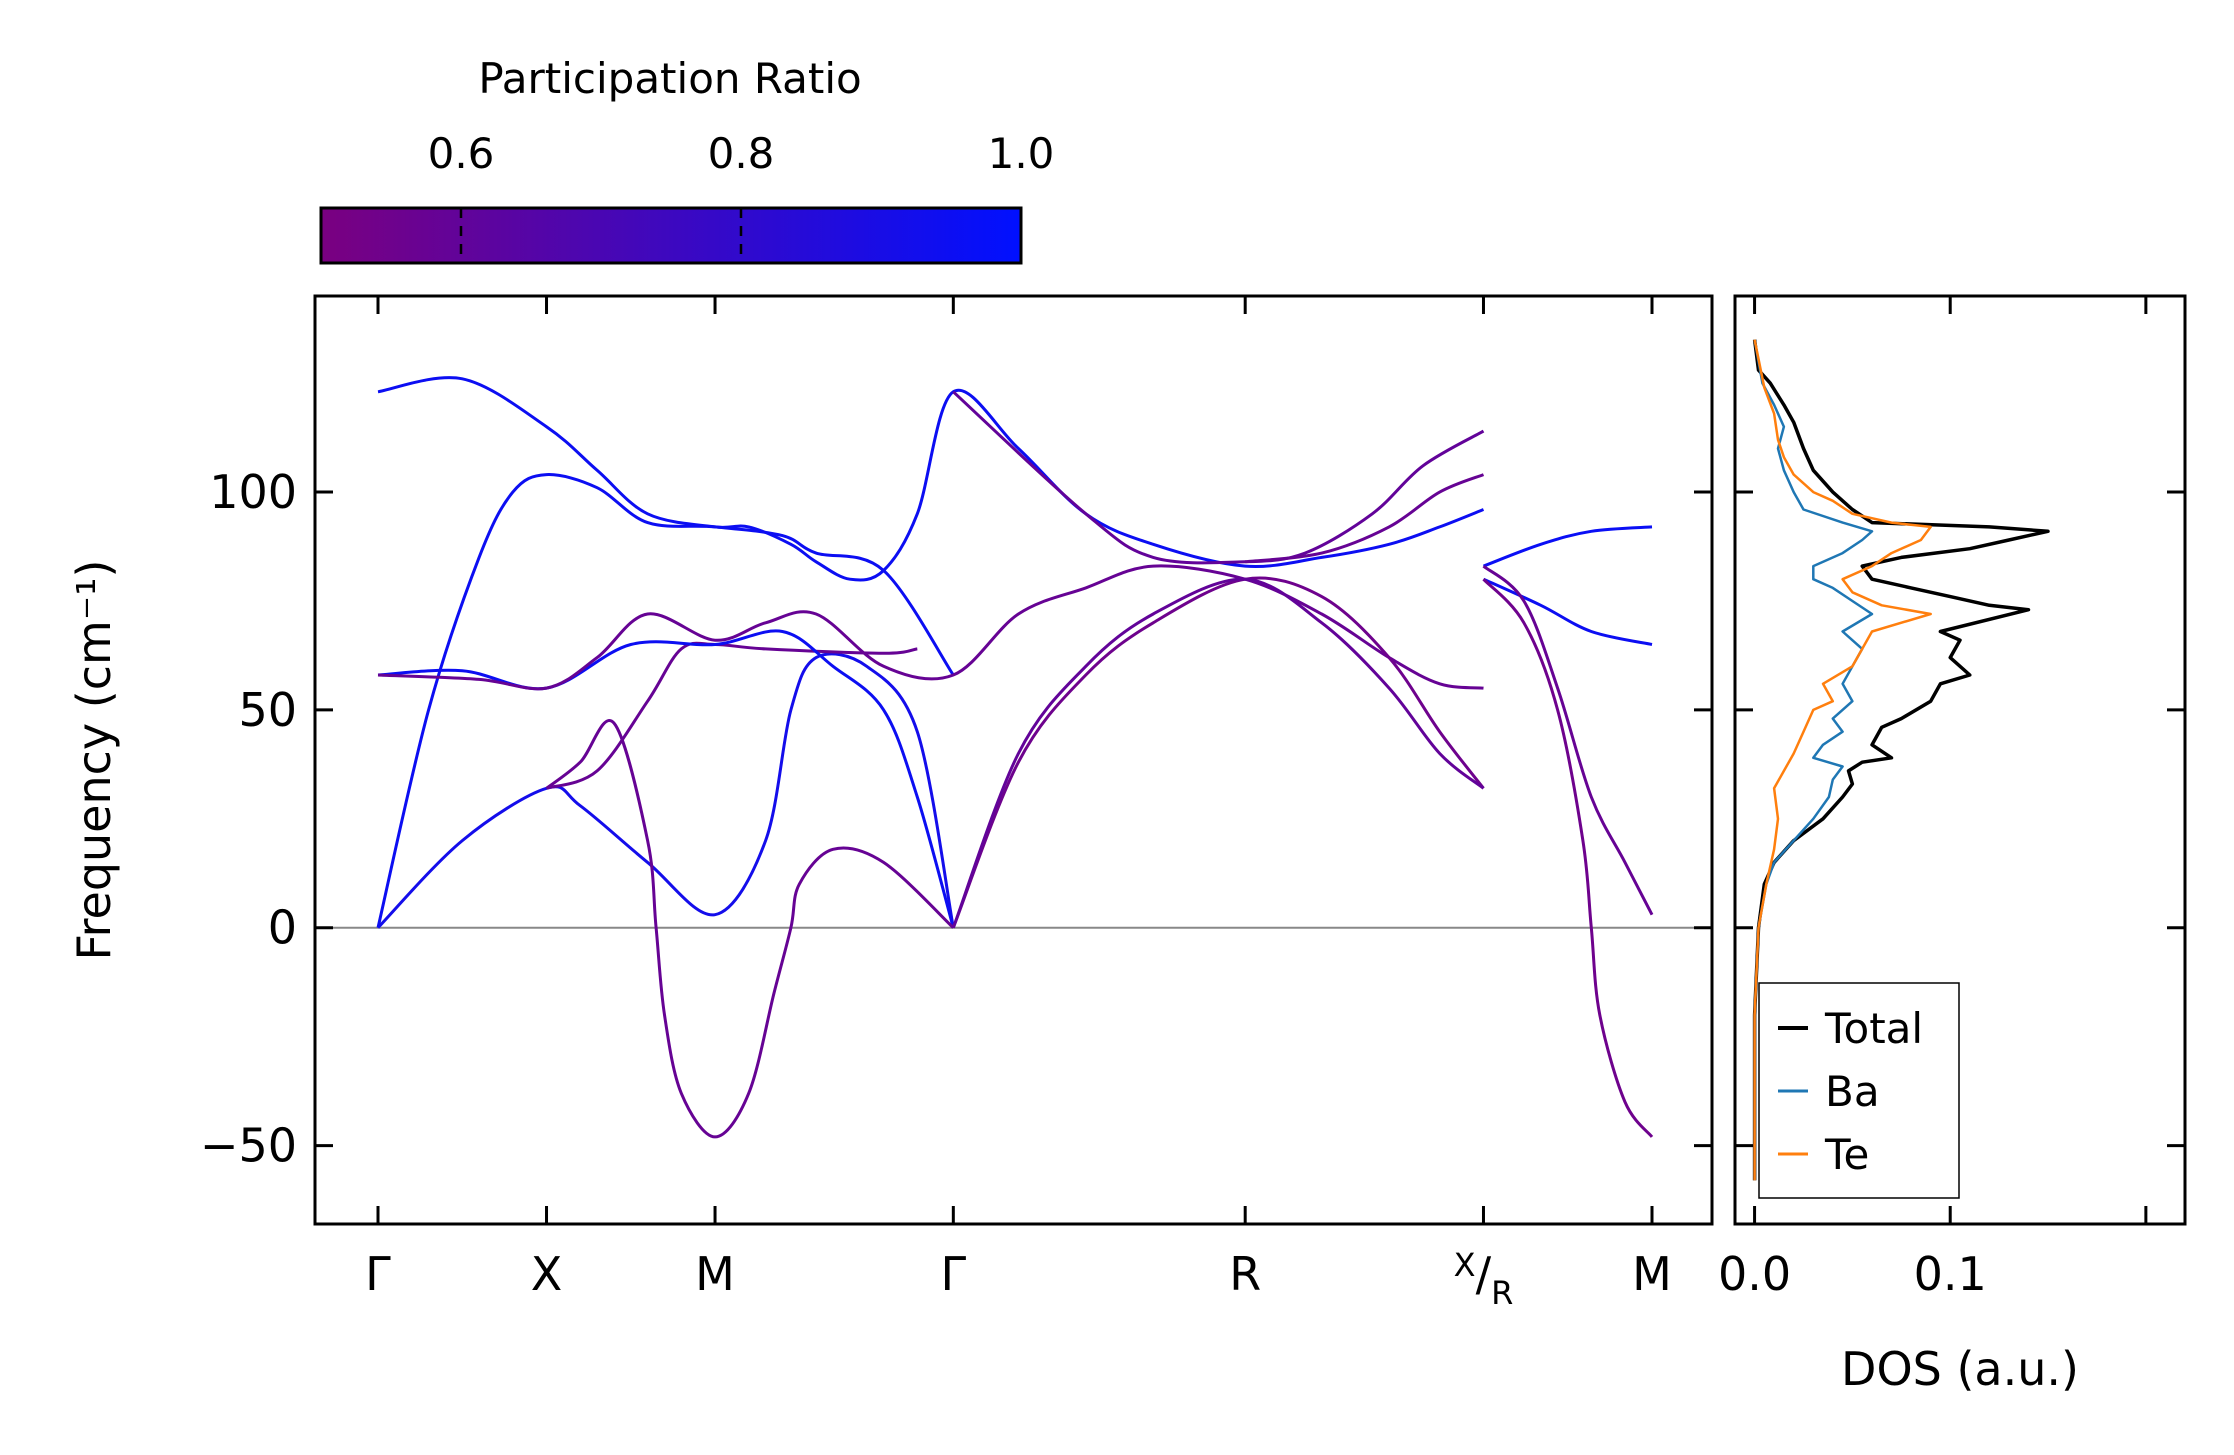 This screenshot has height=1455, width=2234. I want to click on band-line-band-c, so click(665, 701).